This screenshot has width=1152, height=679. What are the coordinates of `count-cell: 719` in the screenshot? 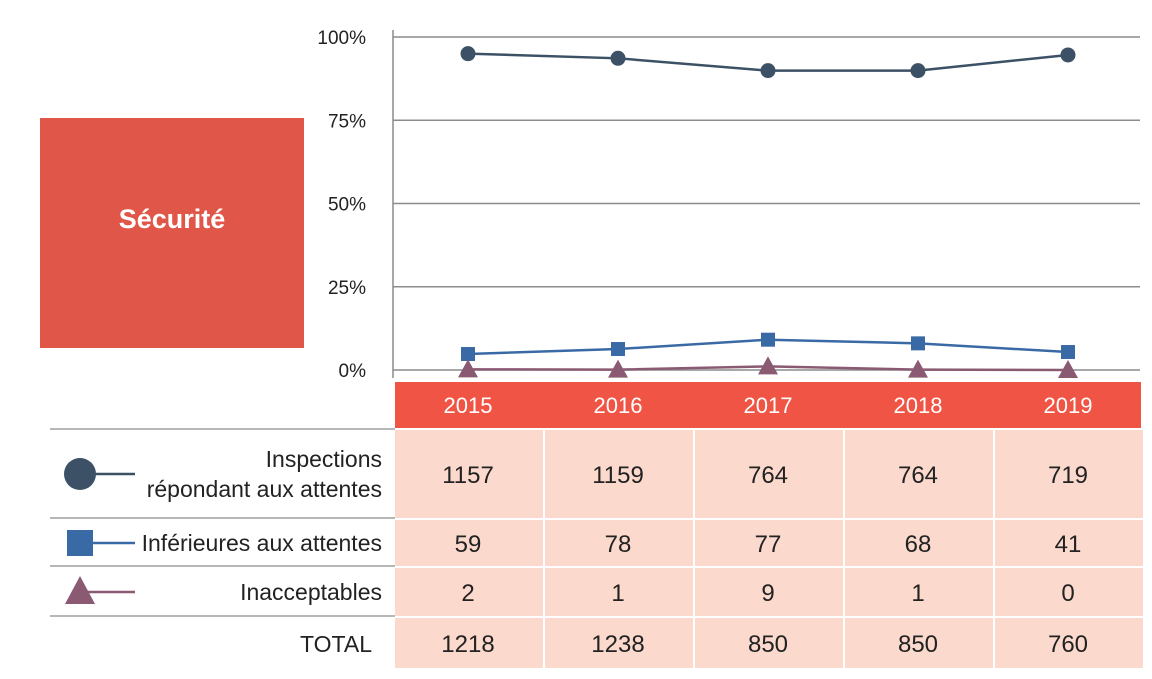 It's located at (1068, 475).